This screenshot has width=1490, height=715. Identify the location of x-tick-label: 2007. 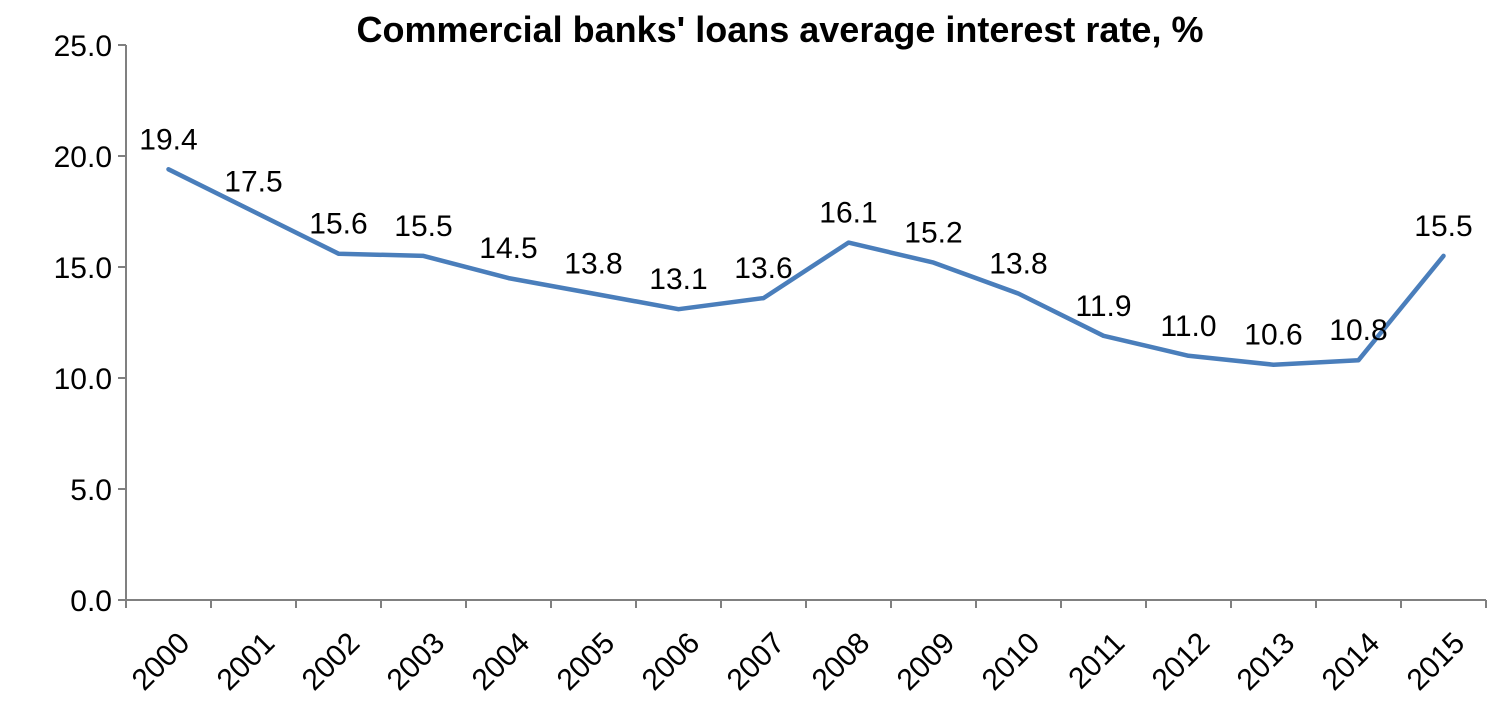
(756, 661).